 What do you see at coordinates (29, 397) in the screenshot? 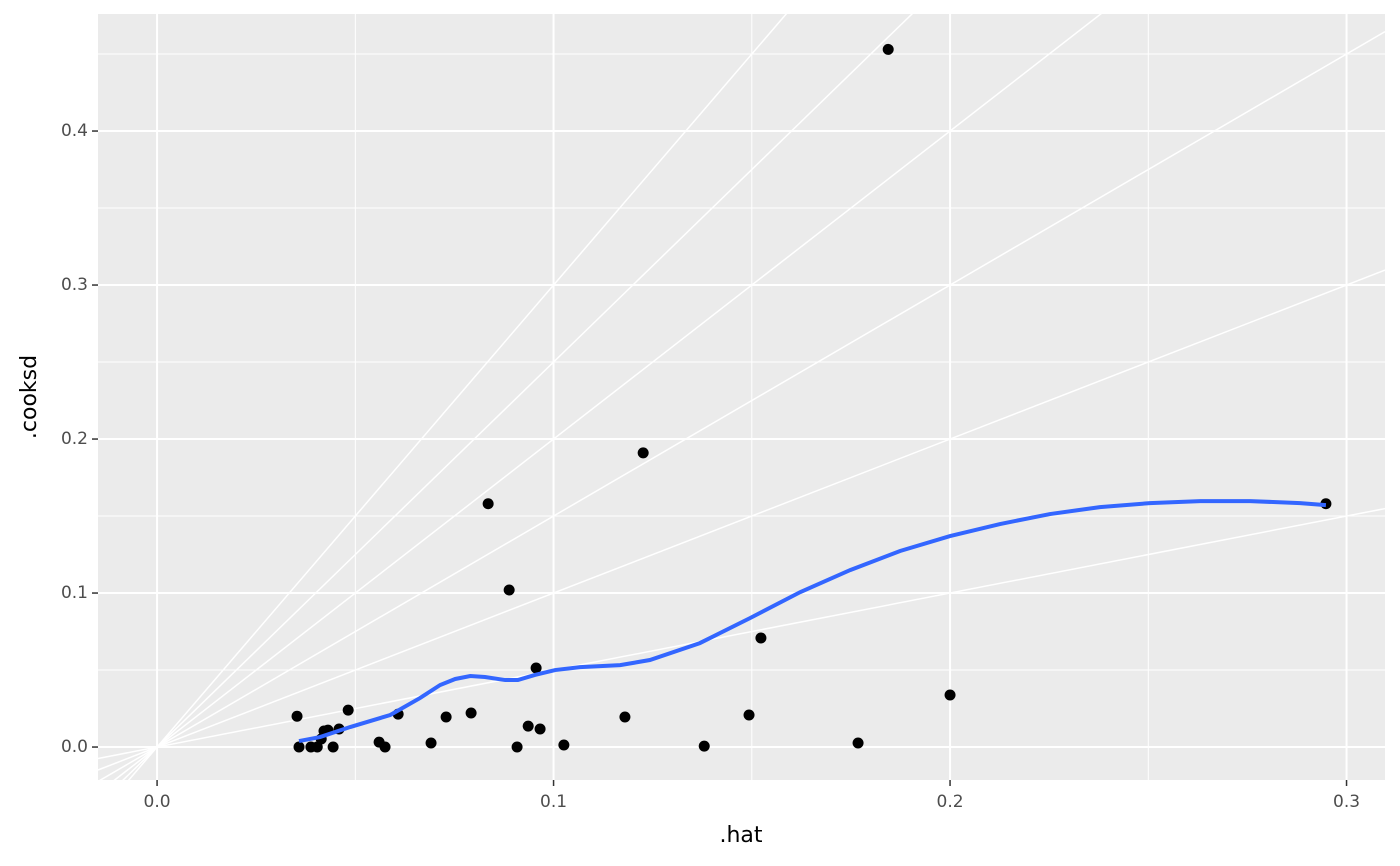
I see `y-axis-title: .cooksd` at bounding box center [29, 397].